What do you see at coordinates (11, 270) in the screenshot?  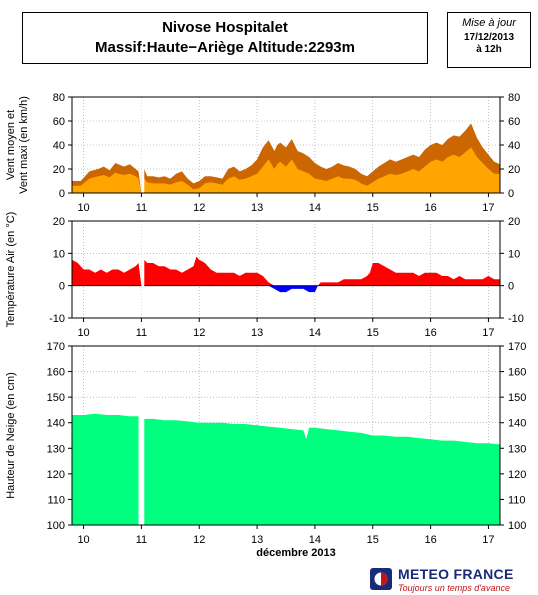 I see `y-axis-label: Température Air (en °C)` at bounding box center [11, 270].